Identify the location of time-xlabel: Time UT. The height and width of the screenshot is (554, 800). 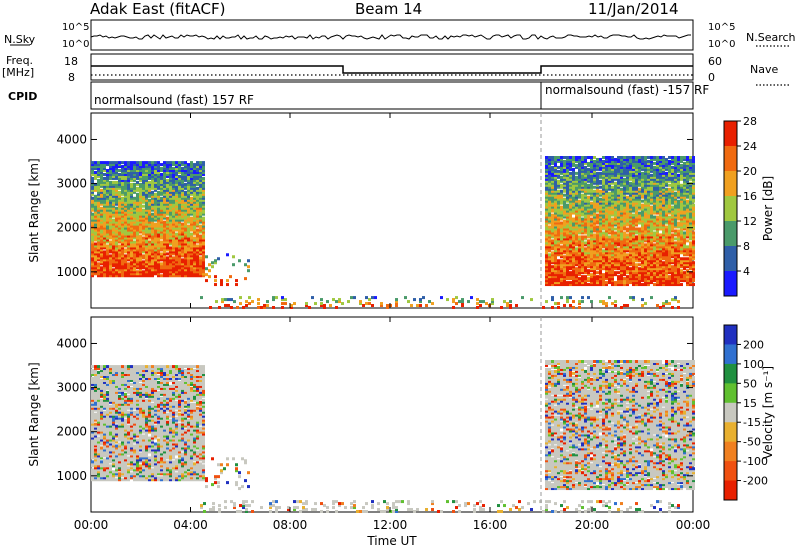
(391, 541).